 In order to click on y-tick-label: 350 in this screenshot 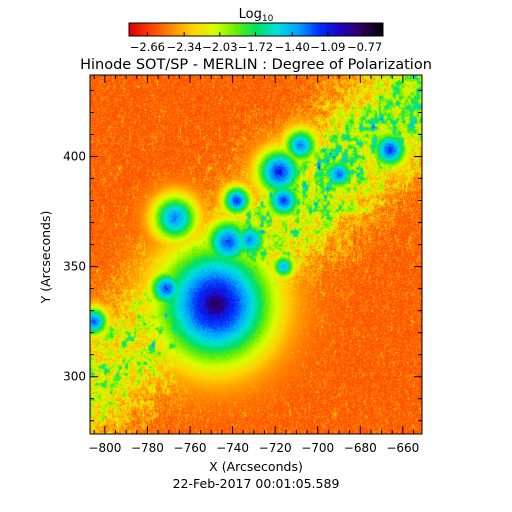, I will do `click(74, 267)`.